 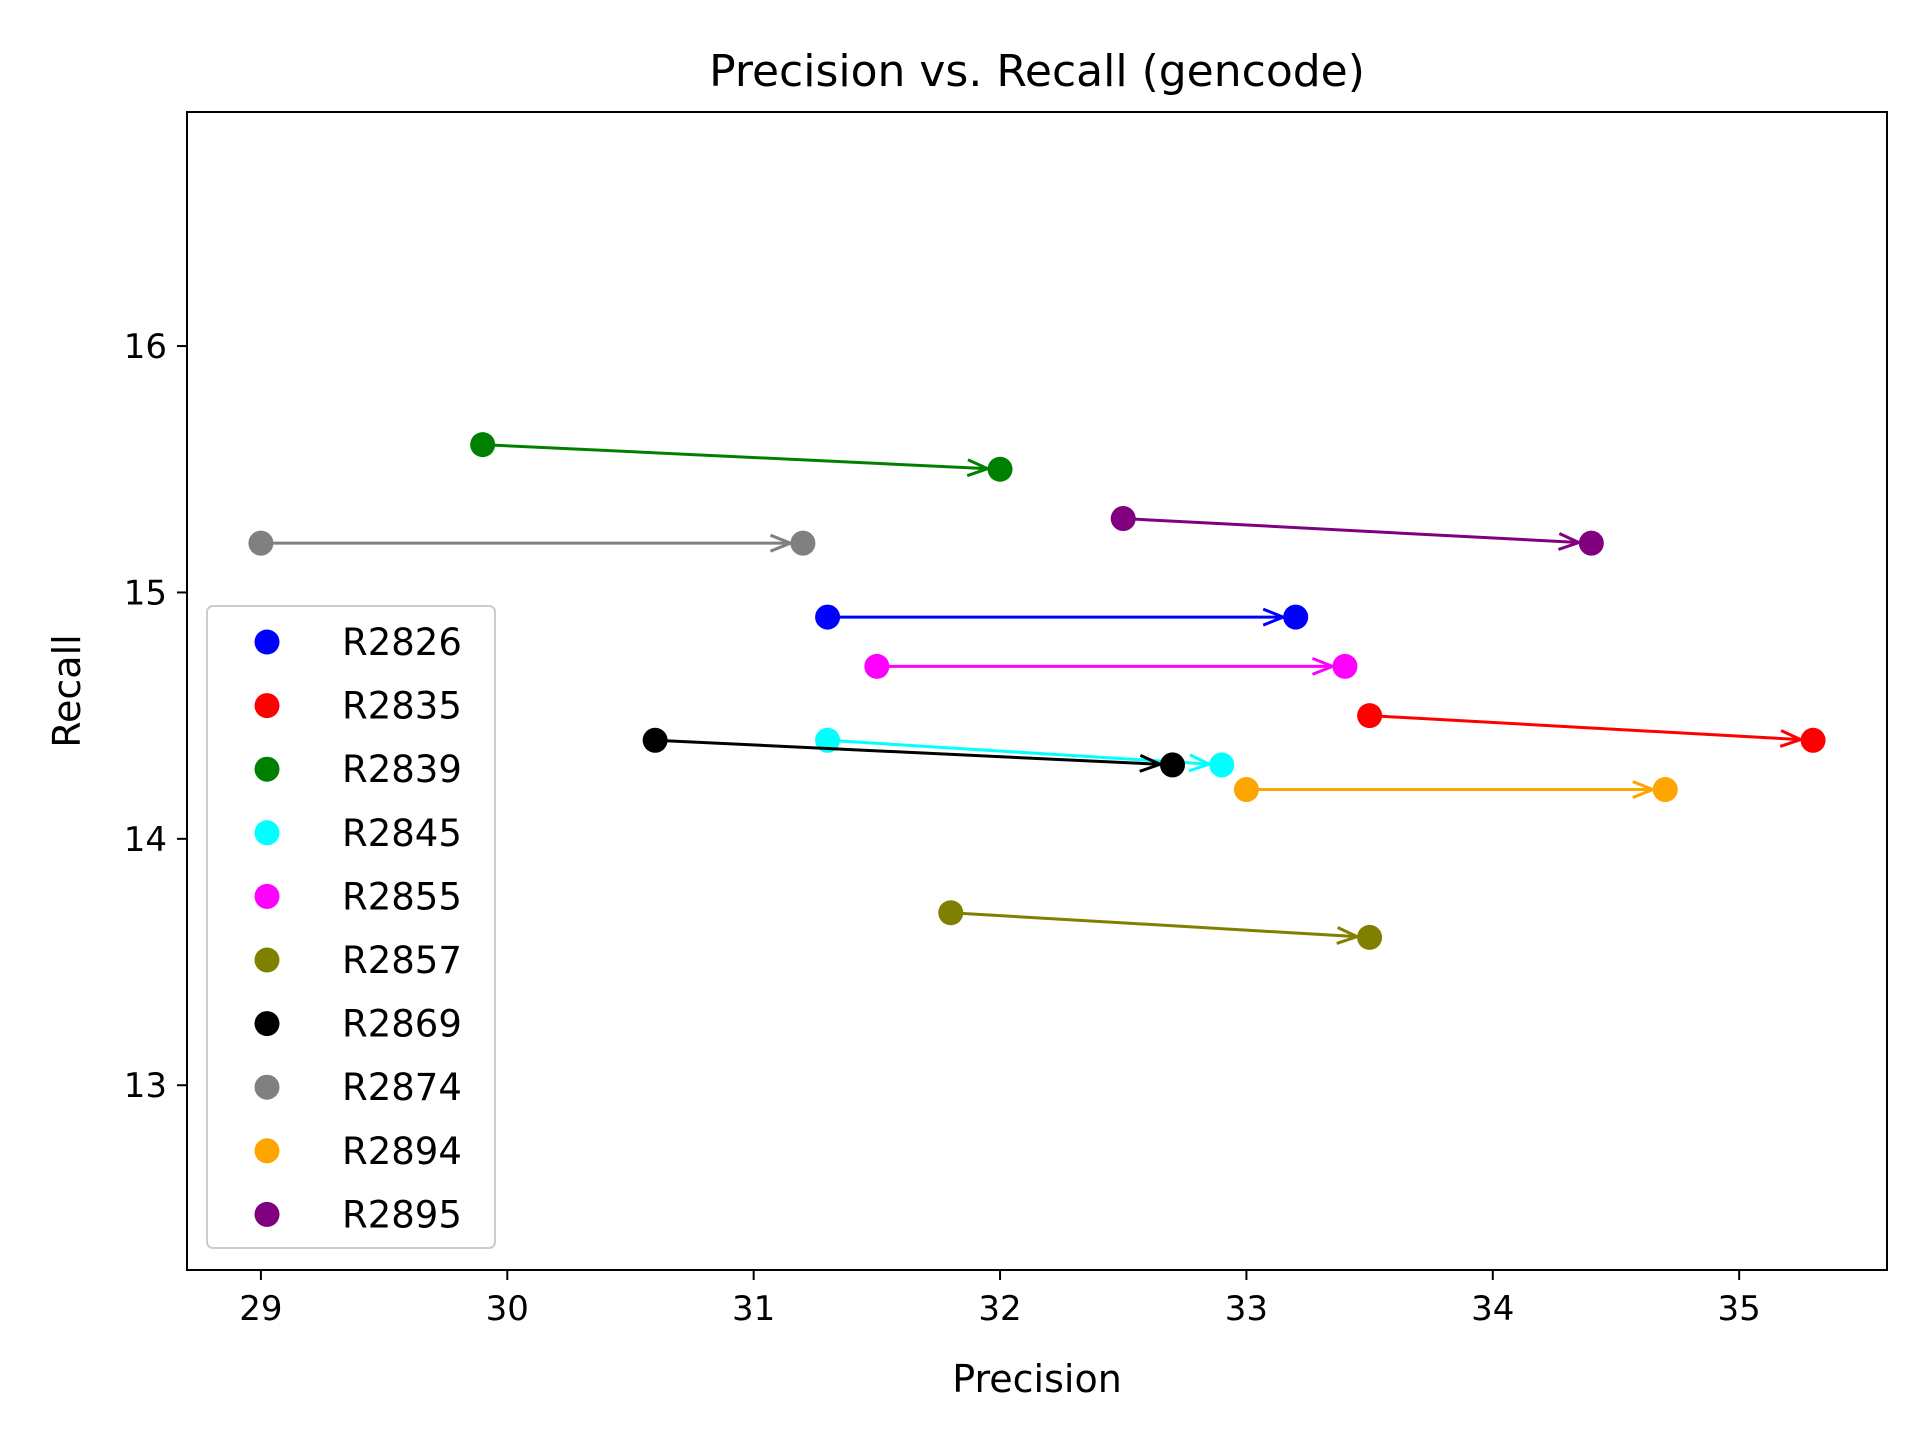 I want to click on y-tick-label: 14, so click(x=145, y=840).